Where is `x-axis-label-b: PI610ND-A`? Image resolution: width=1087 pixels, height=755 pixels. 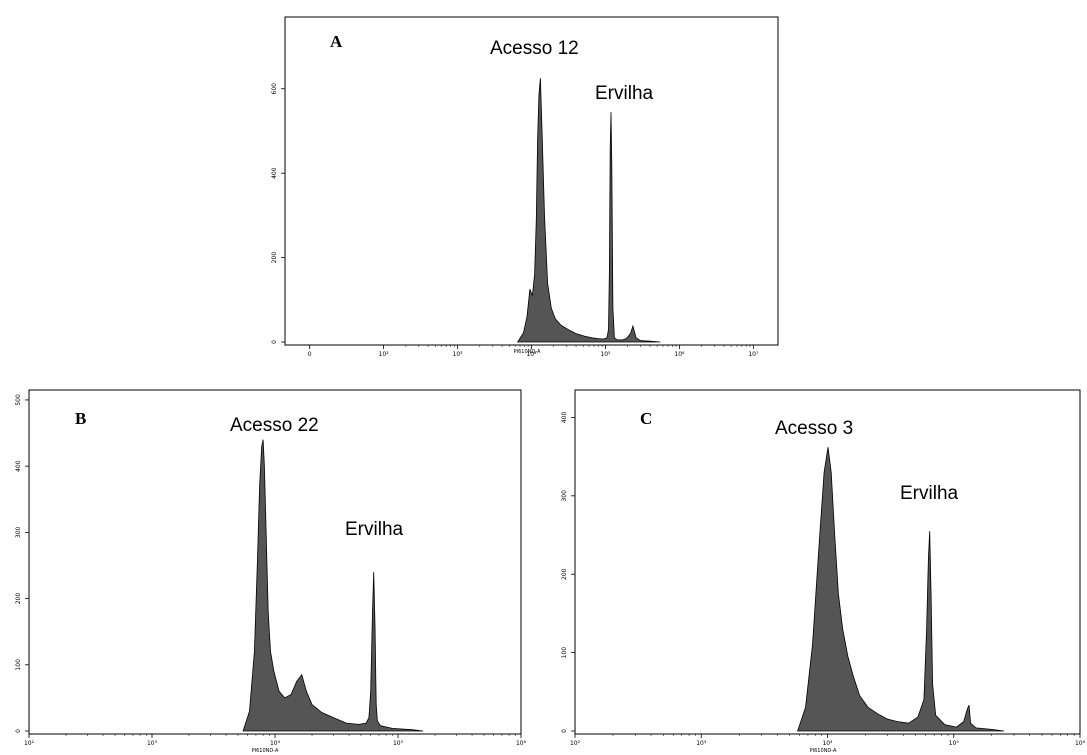
x-axis-label-b: PI610ND-A is located at coordinates (265, 751).